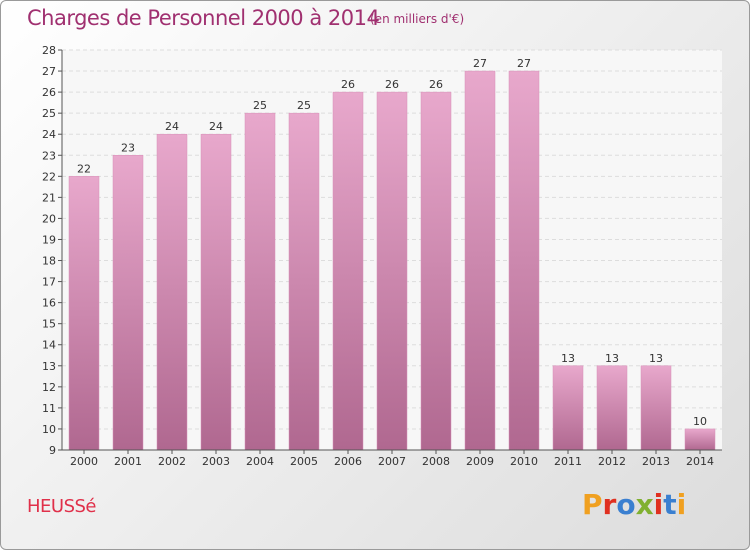 The width and height of the screenshot is (750, 550). What do you see at coordinates (128, 461) in the screenshot?
I see `x-tick-label-2001: 2001` at bounding box center [128, 461].